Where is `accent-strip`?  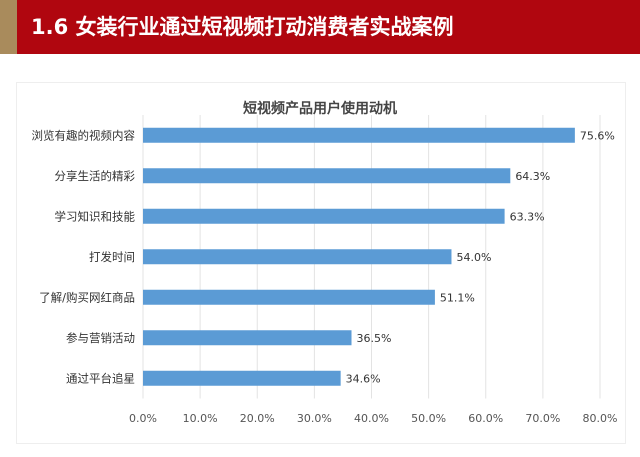 accent-strip is located at coordinates (8, 27).